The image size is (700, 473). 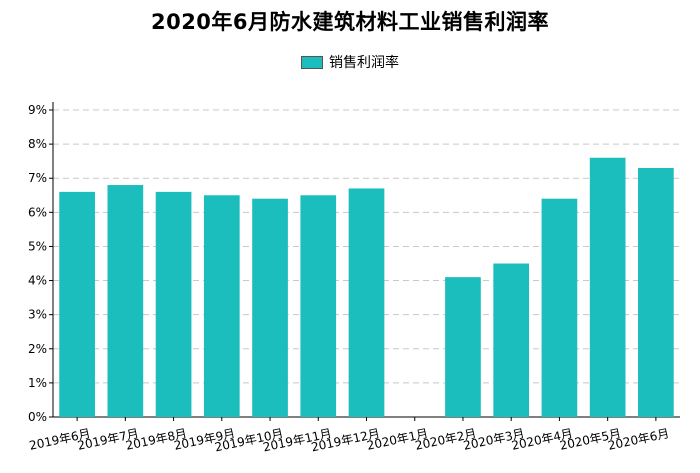 I want to click on y-tick-label: 5%, so click(x=37, y=246).